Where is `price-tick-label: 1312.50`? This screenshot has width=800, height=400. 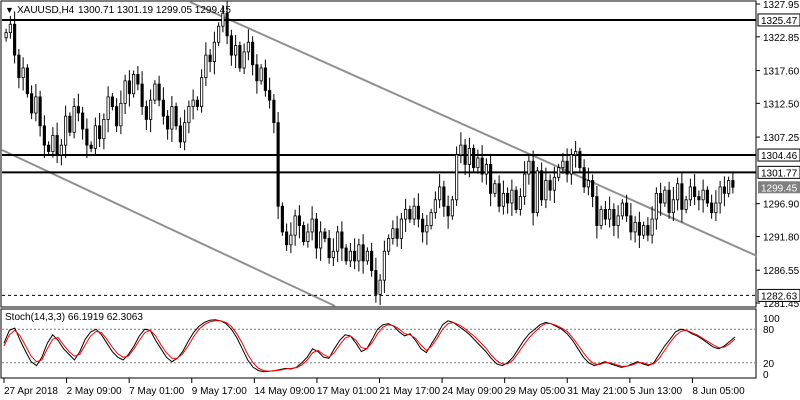 price-tick-label: 1312.50 is located at coordinates (781, 104).